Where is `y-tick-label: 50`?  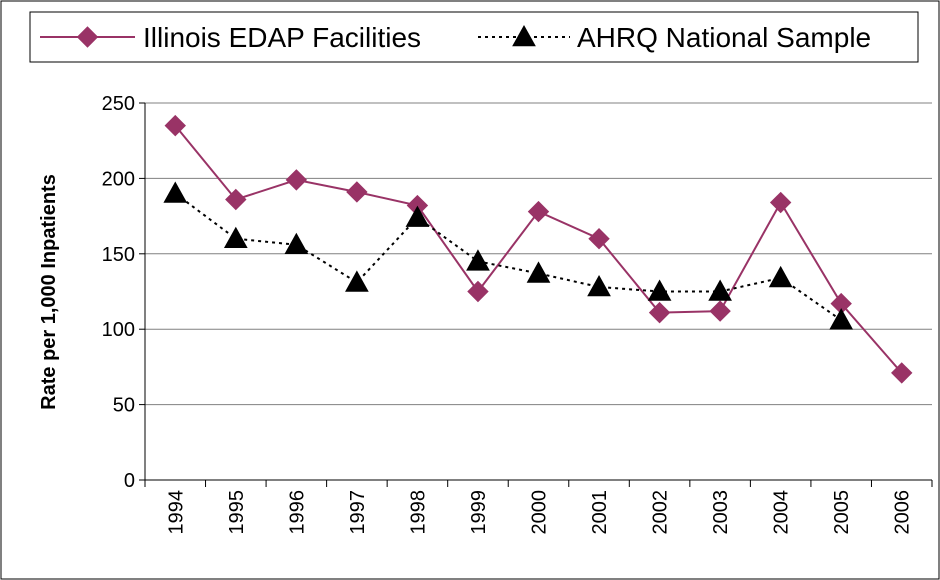
y-tick-label: 50 is located at coordinates (124, 406).